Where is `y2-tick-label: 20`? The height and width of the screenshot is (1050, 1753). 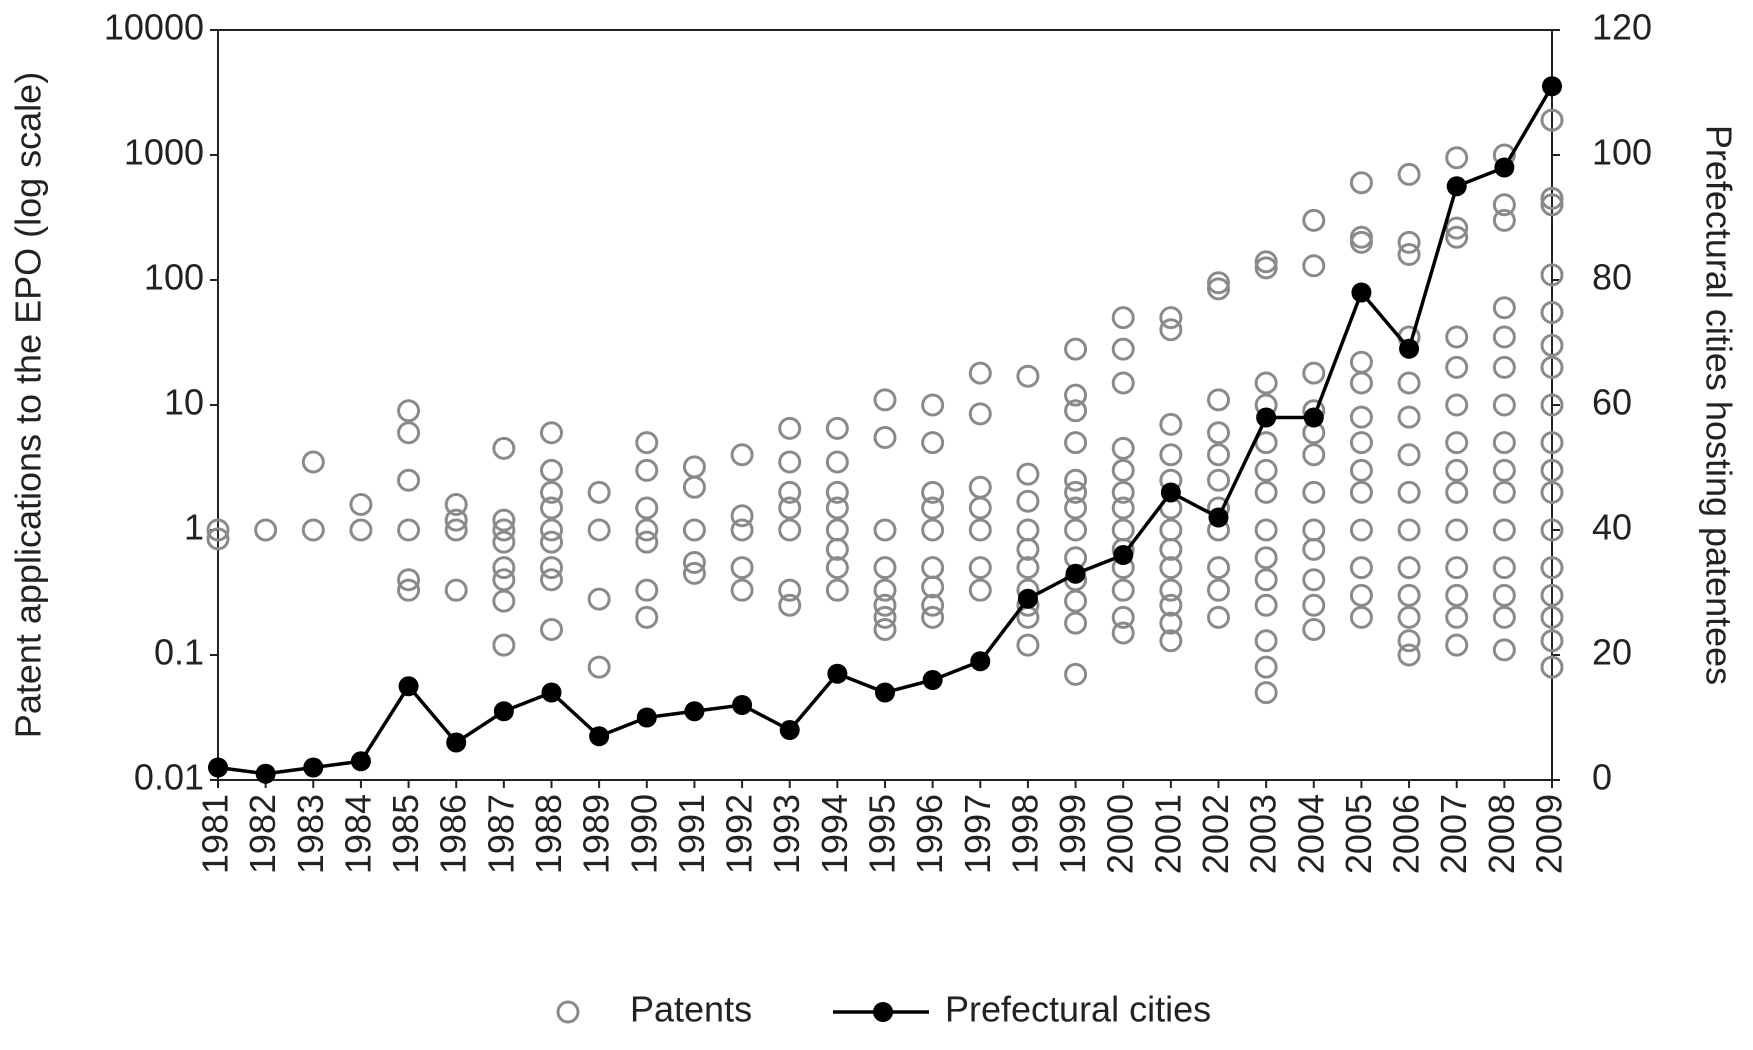
y2-tick-label: 20 is located at coordinates (1612, 652).